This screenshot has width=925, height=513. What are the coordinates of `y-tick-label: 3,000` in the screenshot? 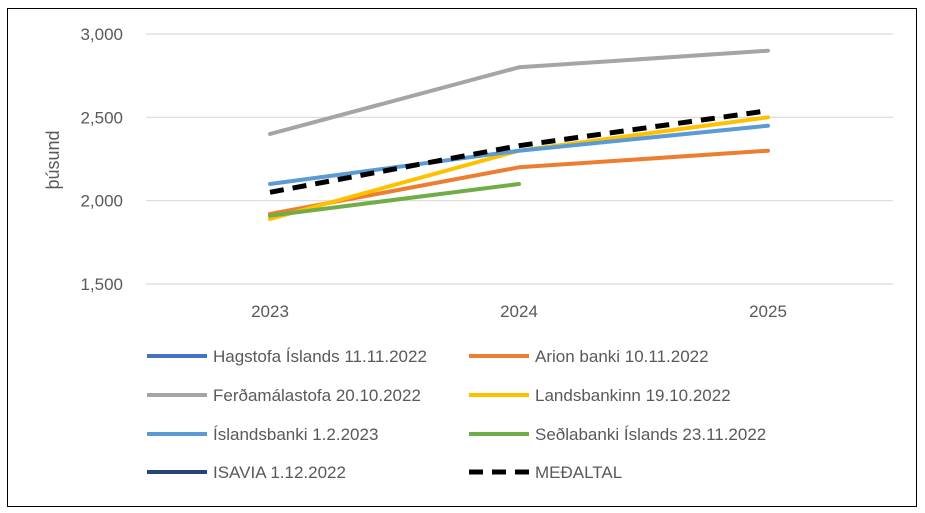 It's located at (101, 34).